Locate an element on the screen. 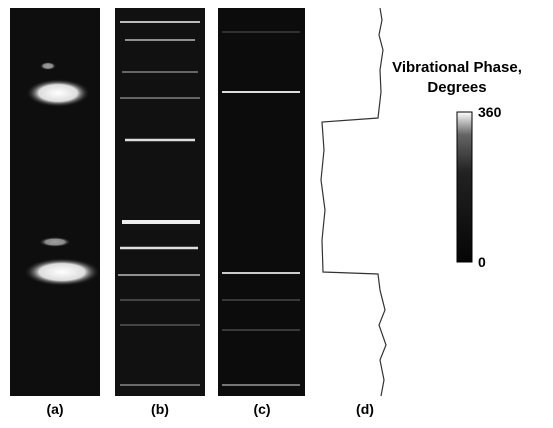  panel-c-image is located at coordinates (261, 202).